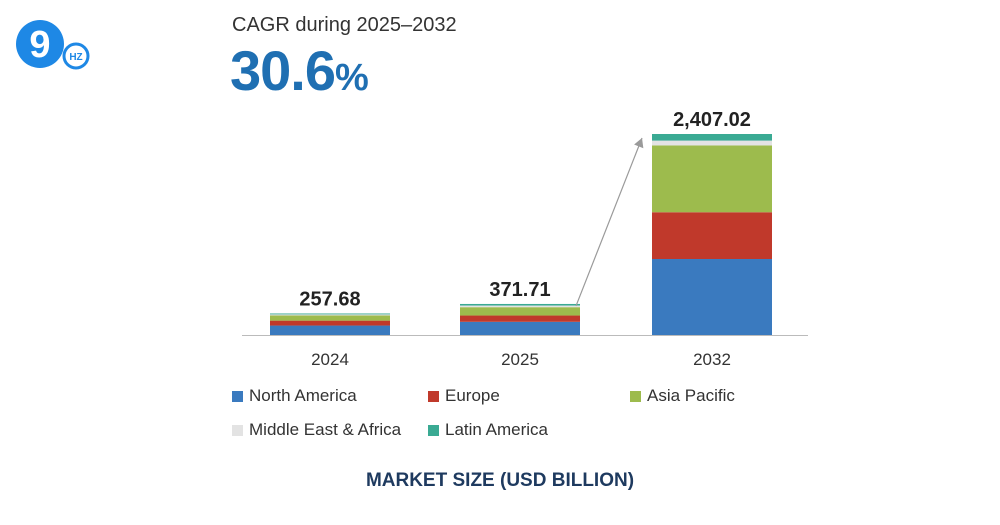 This screenshot has width=1000, height=525. Describe the element at coordinates (712, 143) in the screenshot. I see `bar-segment-2032-middle-east-africa` at that location.